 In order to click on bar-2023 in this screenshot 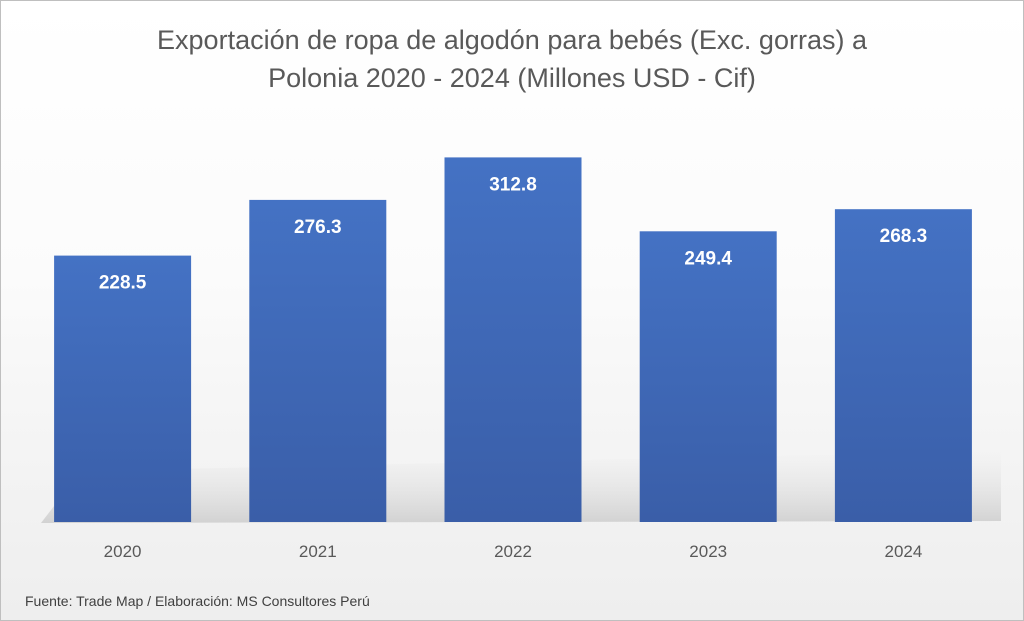, I will do `click(708, 377)`.